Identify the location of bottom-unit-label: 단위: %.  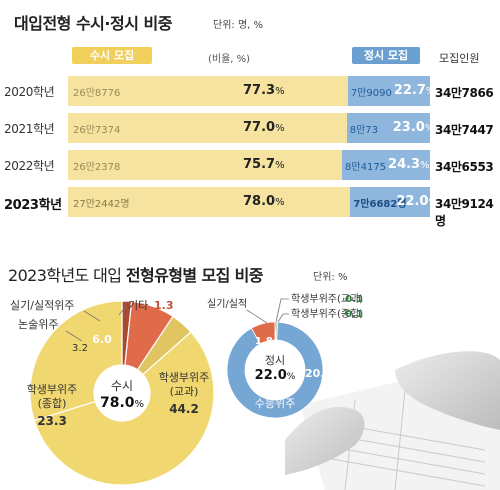
(330, 277).